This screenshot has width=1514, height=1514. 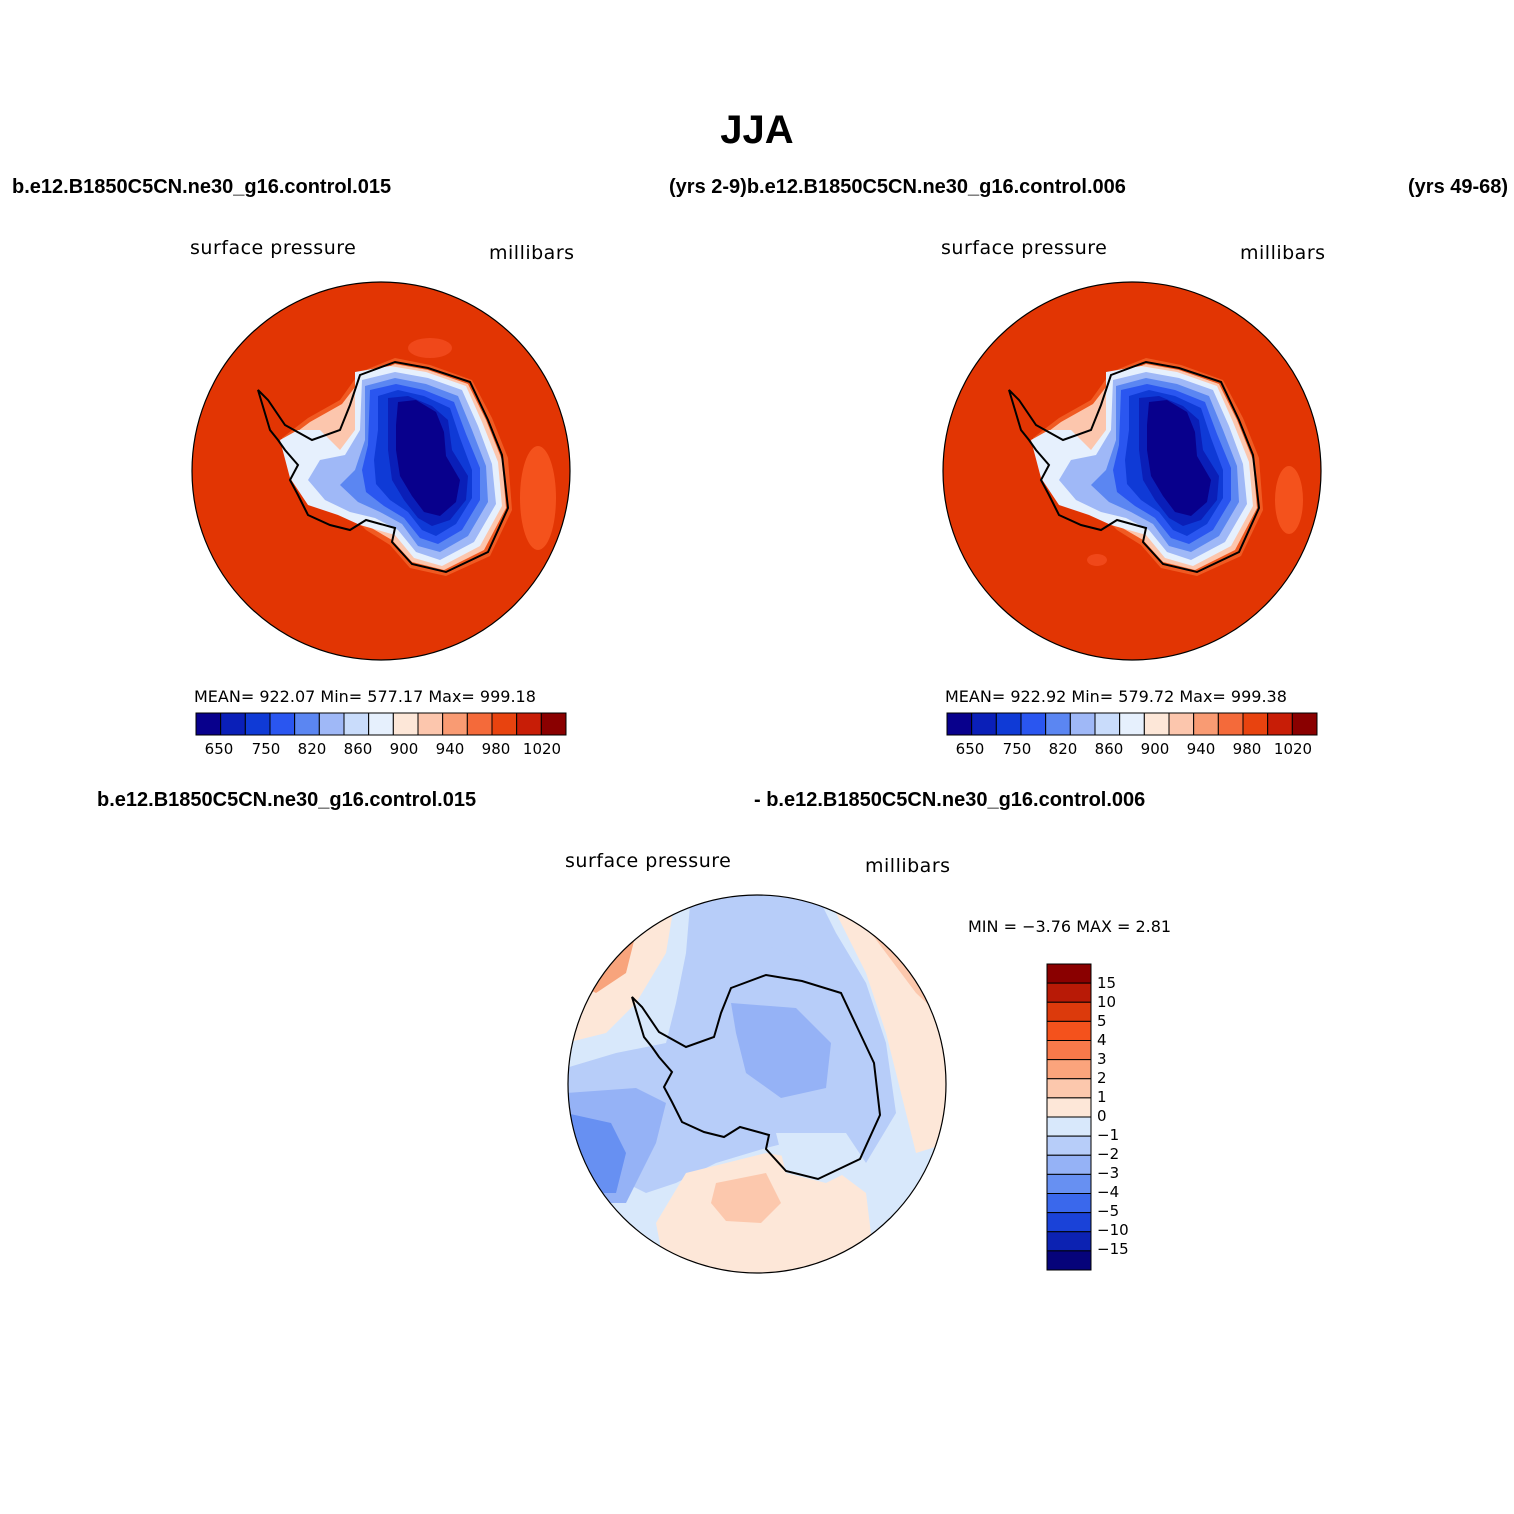 I want to click on diff-cb-tick: −1, so click(x=1108, y=1135).